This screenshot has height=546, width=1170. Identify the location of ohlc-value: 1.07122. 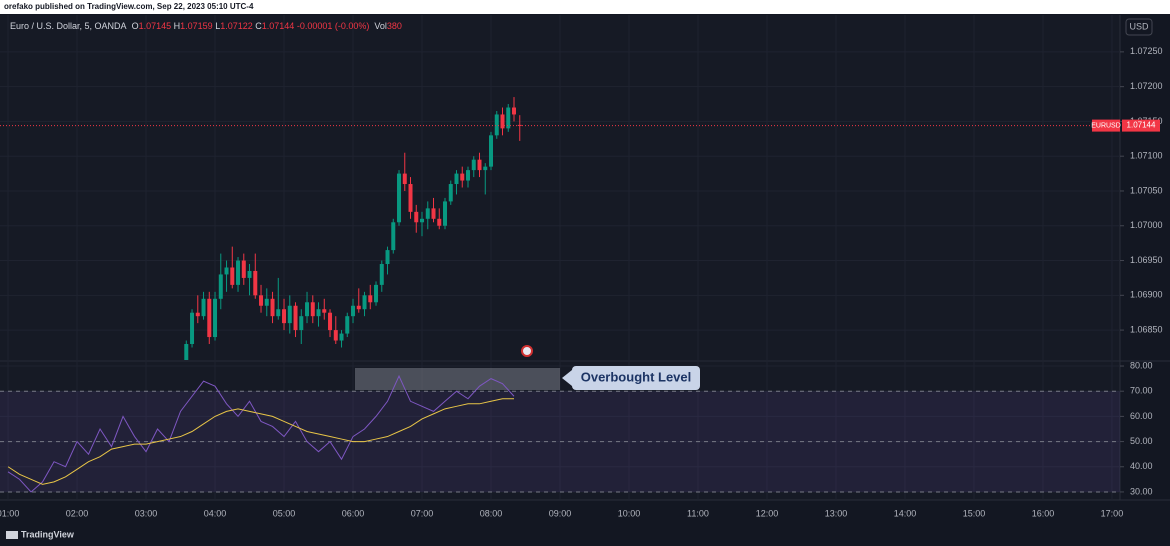
(236, 26).